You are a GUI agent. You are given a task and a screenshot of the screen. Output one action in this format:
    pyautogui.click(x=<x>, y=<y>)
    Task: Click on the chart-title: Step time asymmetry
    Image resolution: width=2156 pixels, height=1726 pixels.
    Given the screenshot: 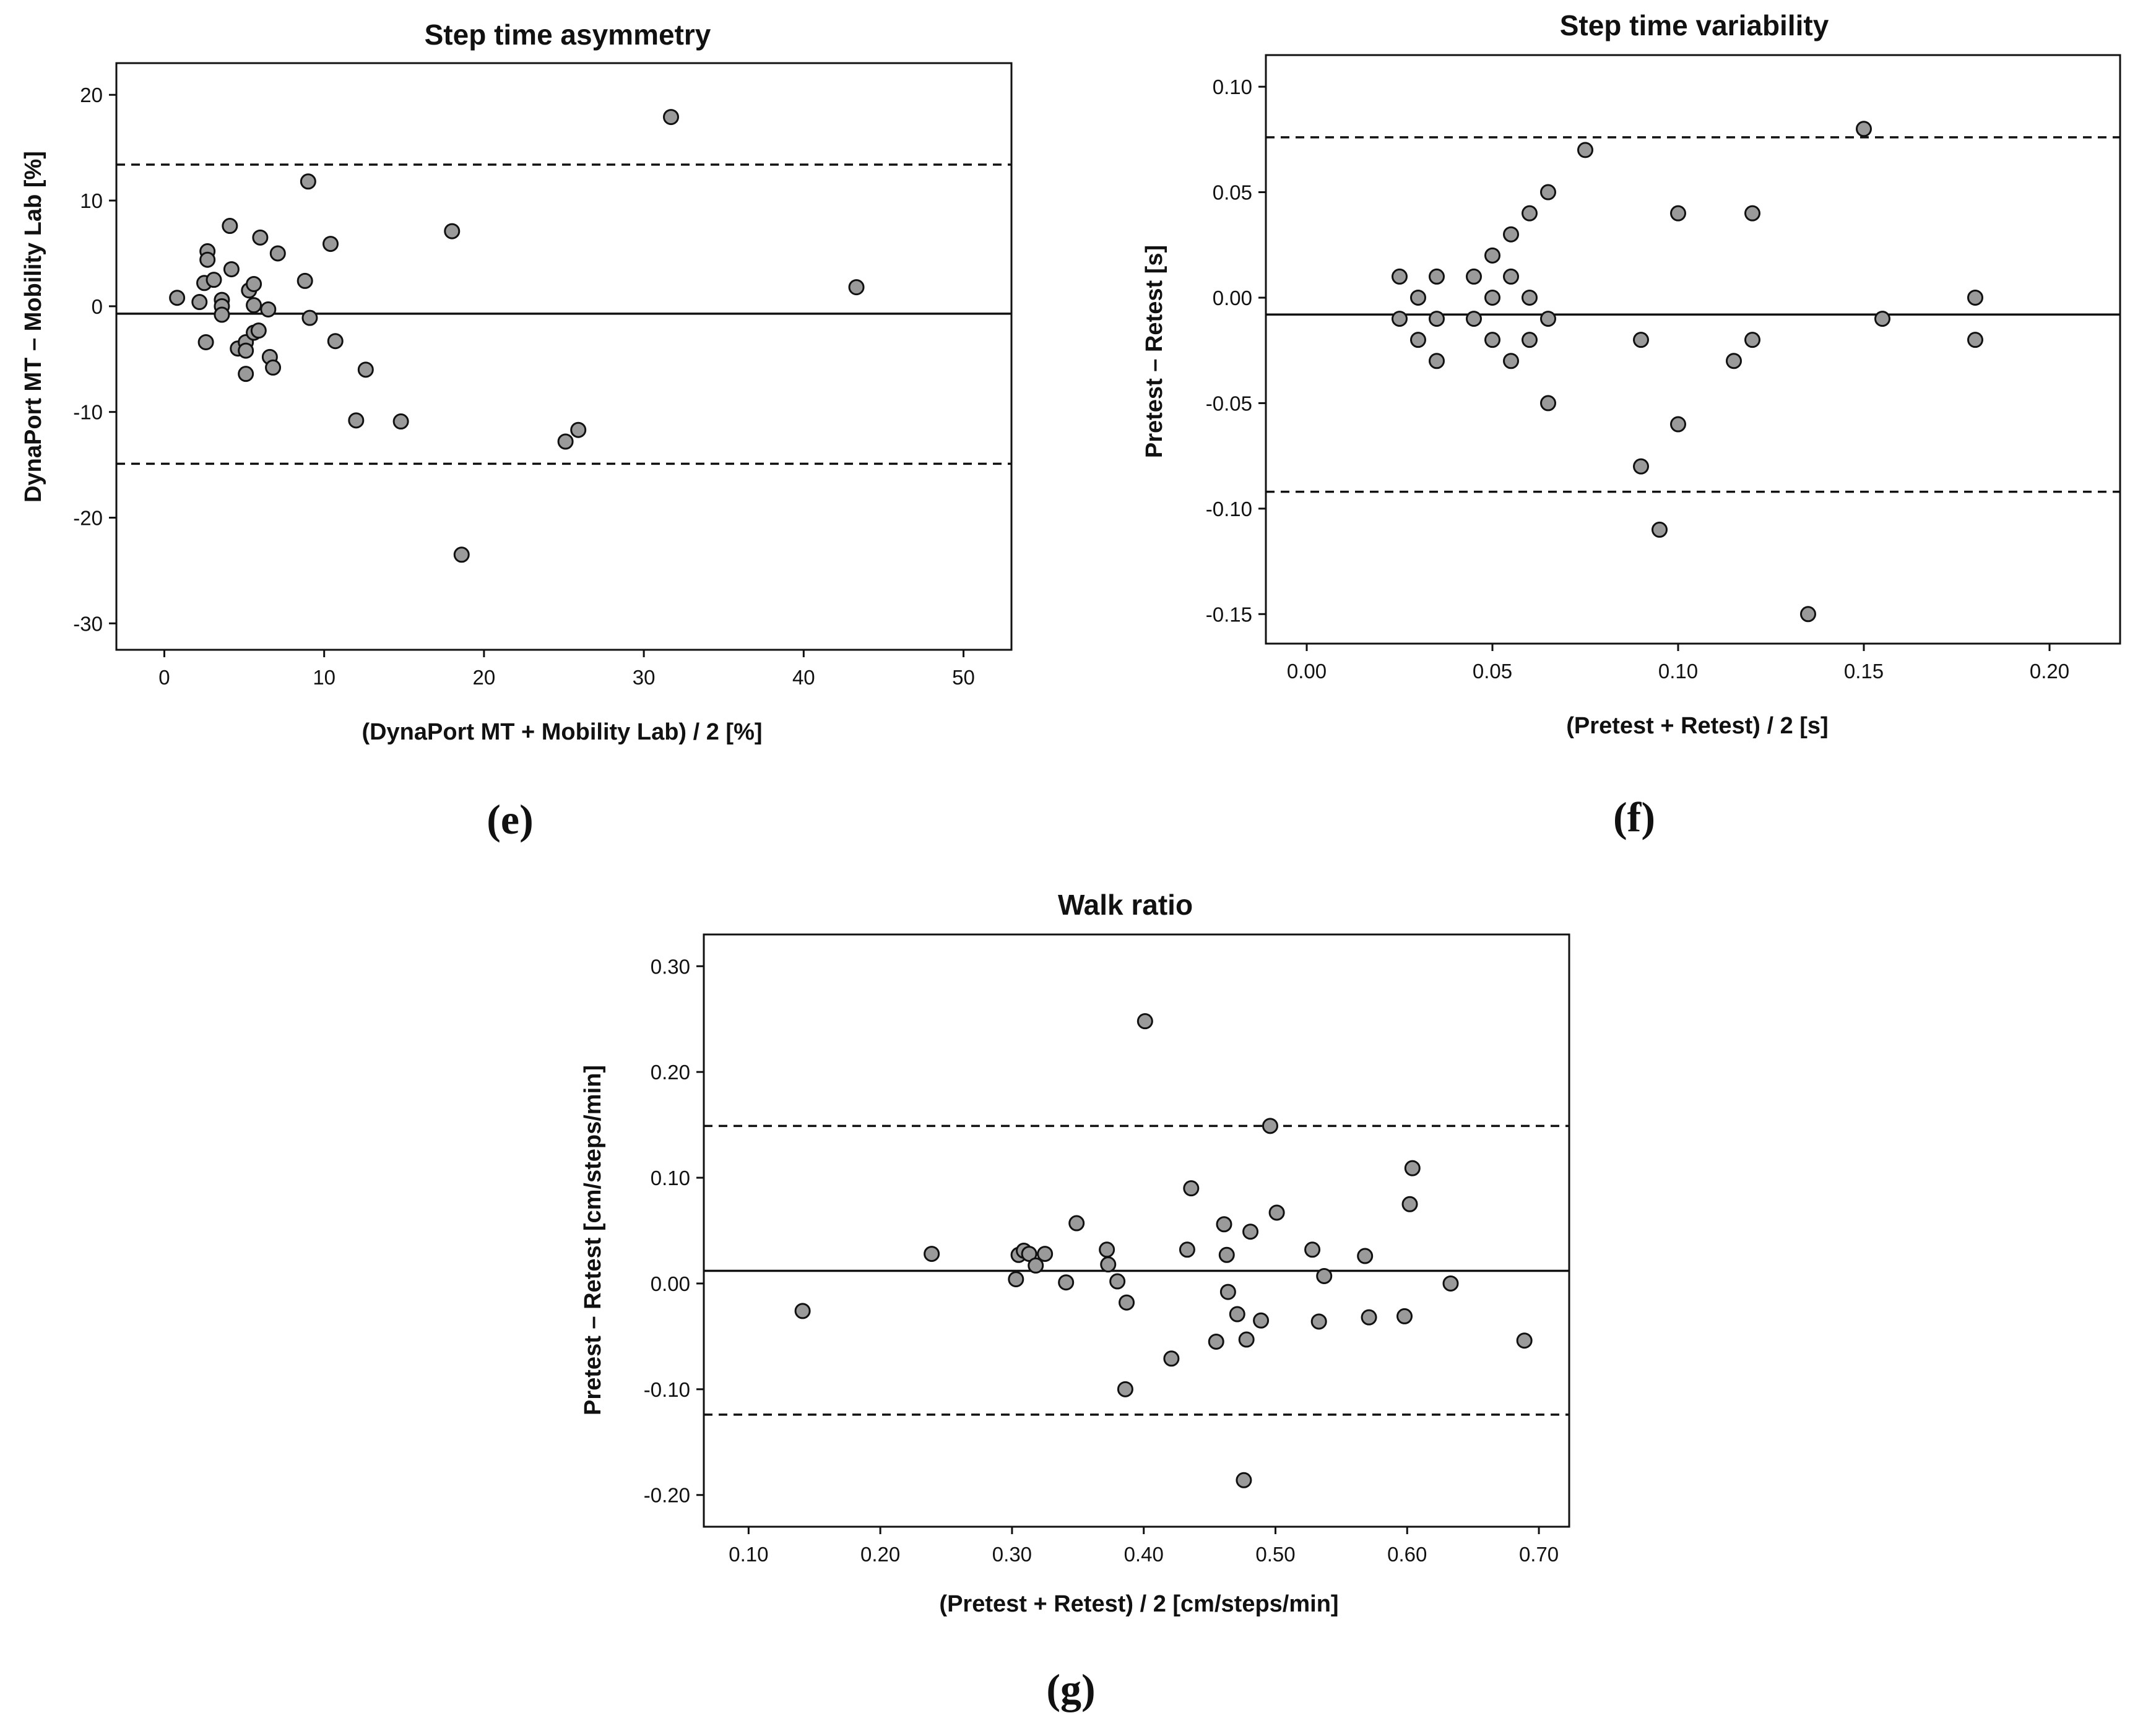 What is the action you would take?
    pyautogui.click(x=568, y=35)
    